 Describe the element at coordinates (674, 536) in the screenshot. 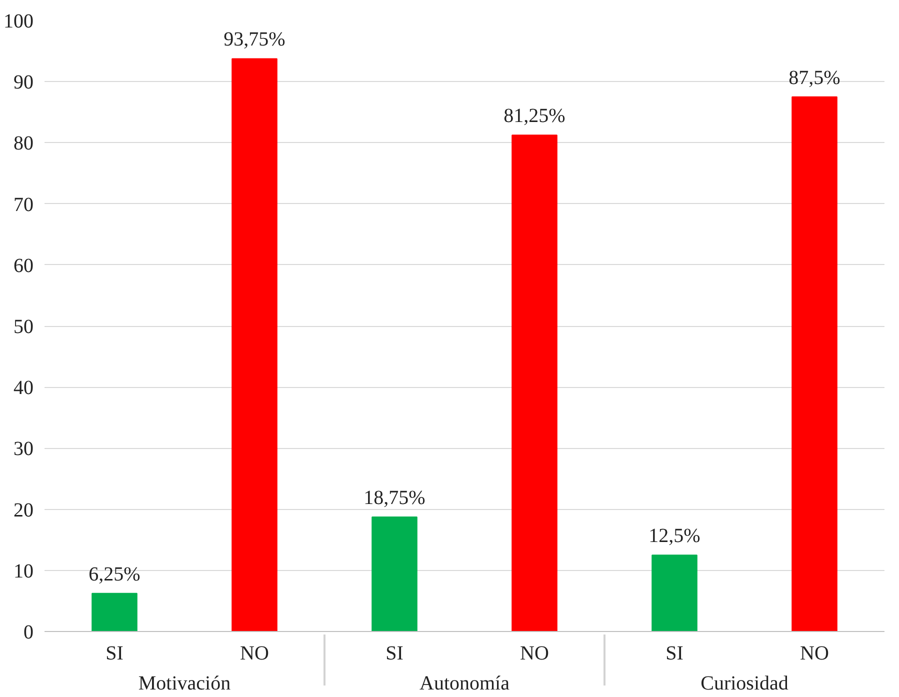

I see `data-label: 12,5%` at that location.